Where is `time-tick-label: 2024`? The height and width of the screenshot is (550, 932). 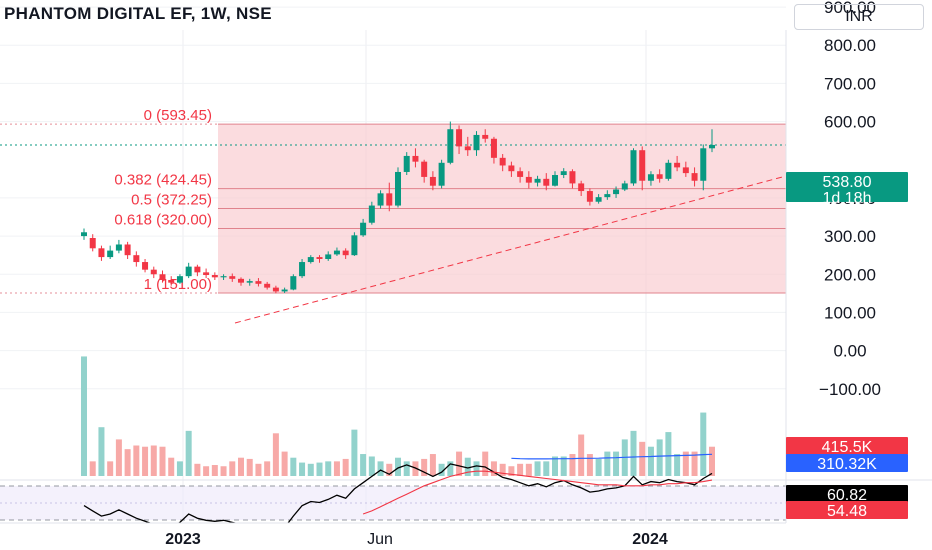 time-tick-label: 2024 is located at coordinates (650, 539).